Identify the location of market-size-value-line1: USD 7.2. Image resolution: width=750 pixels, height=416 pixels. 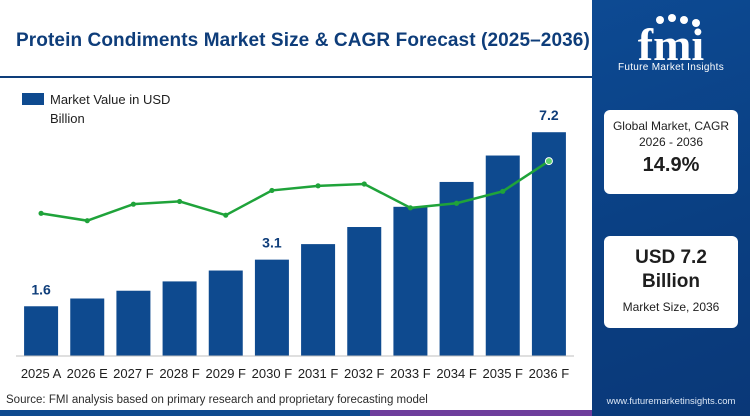
(671, 257).